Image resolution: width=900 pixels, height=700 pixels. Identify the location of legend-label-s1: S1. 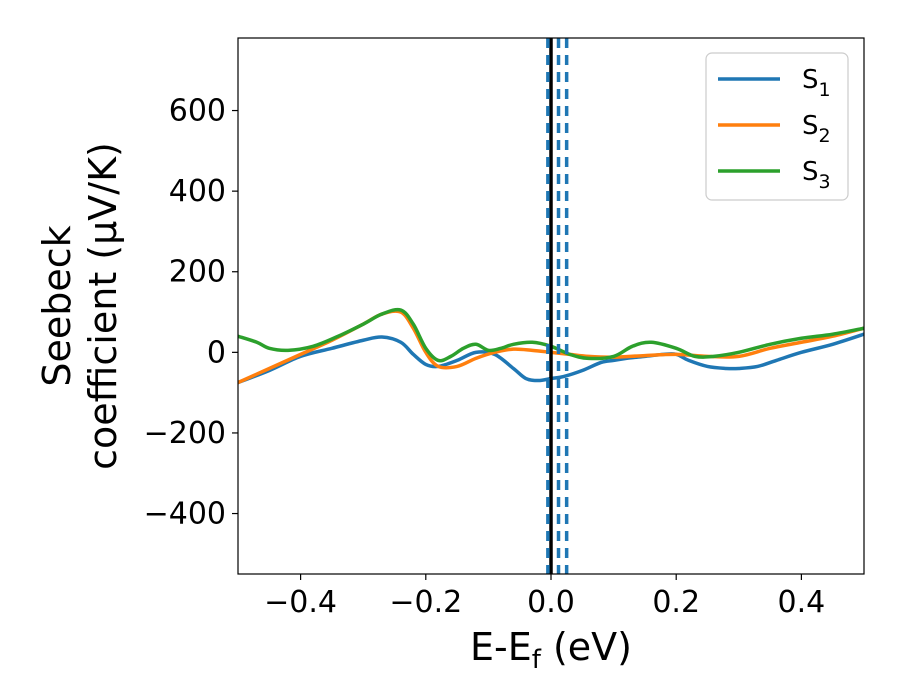
(816, 83).